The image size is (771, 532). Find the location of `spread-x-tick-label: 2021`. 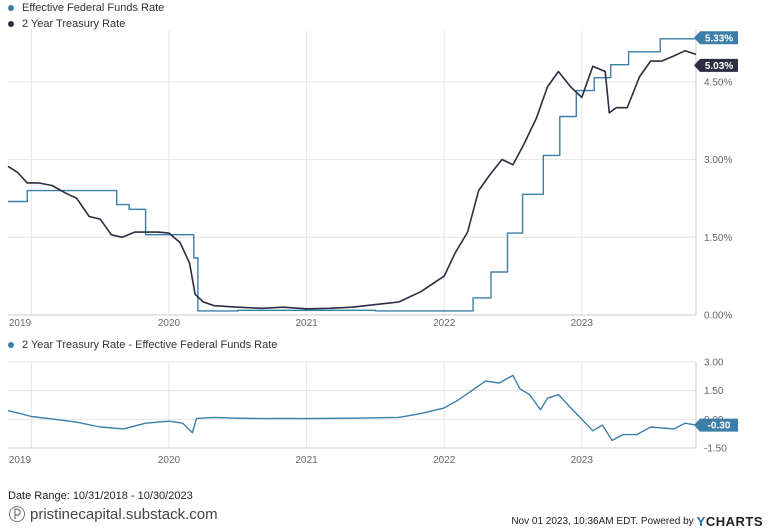

spread-x-tick-label: 2021 is located at coordinates (306, 460).